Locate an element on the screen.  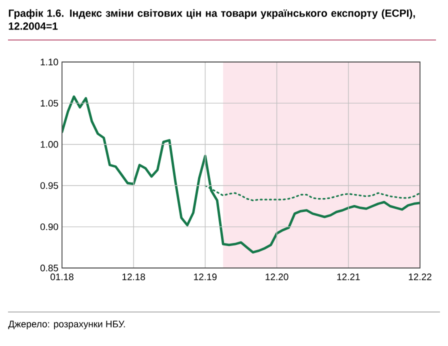
text: Джерело: розрахунки НБУ. is located at coordinates (66, 325).